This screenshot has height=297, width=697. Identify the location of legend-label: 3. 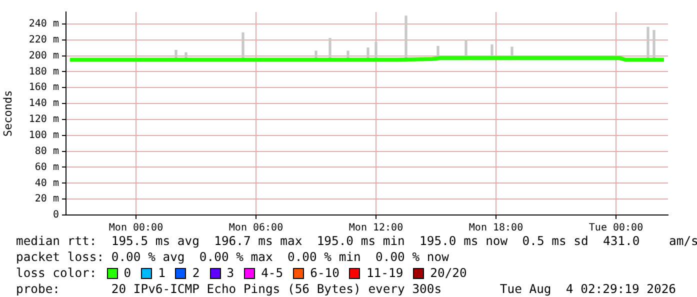
(230, 273).